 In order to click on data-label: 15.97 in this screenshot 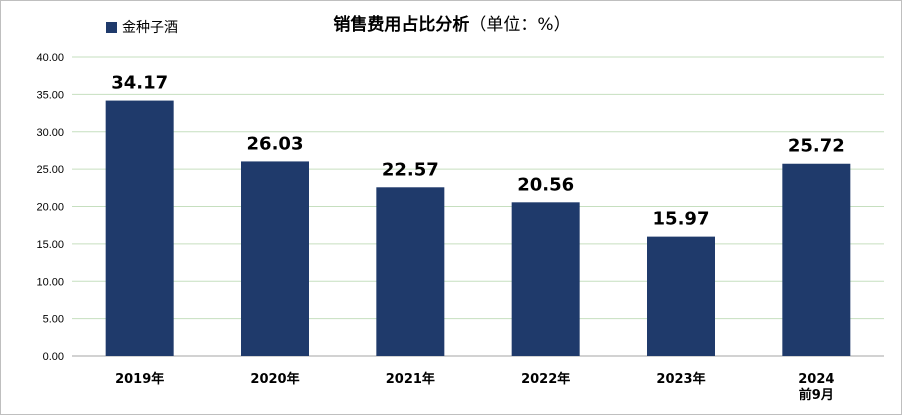, I will do `click(681, 219)`.